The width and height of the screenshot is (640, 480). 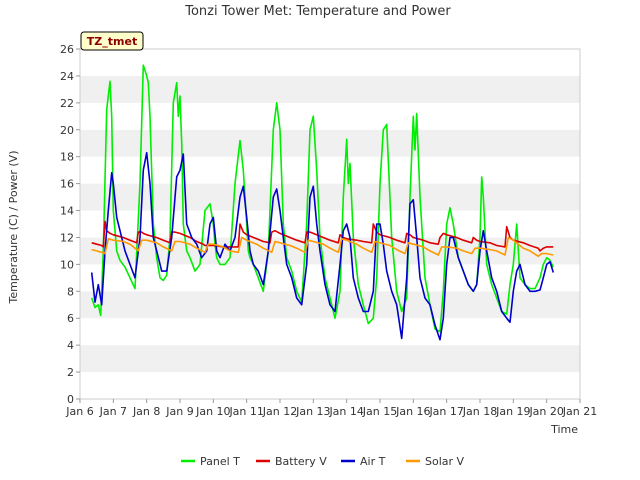 What do you see at coordinates (70, 372) in the screenshot?
I see `y-tick-label: 2` at bounding box center [70, 372].